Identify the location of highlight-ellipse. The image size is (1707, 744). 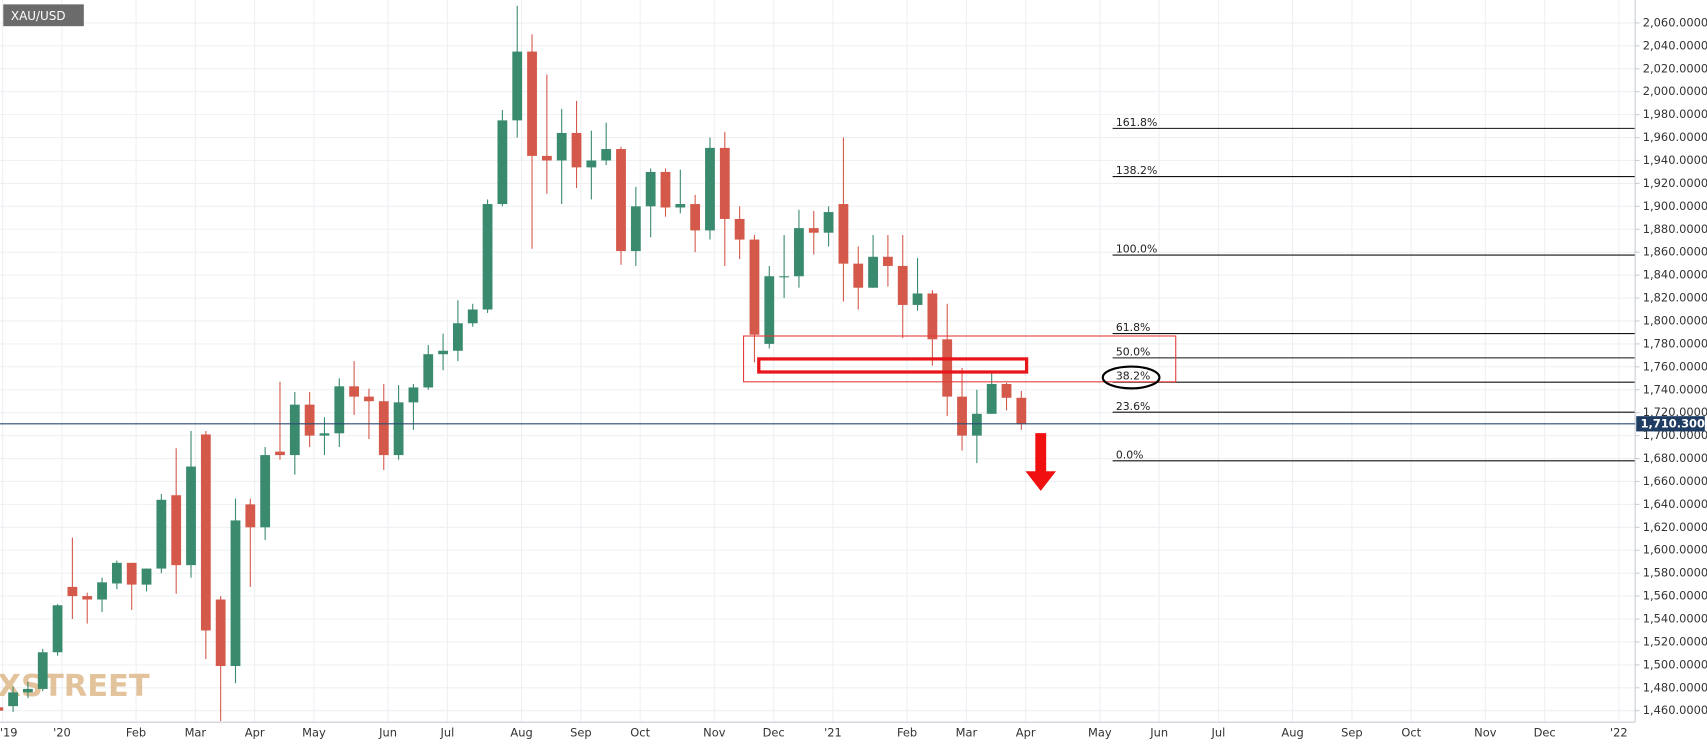
(1131, 377).